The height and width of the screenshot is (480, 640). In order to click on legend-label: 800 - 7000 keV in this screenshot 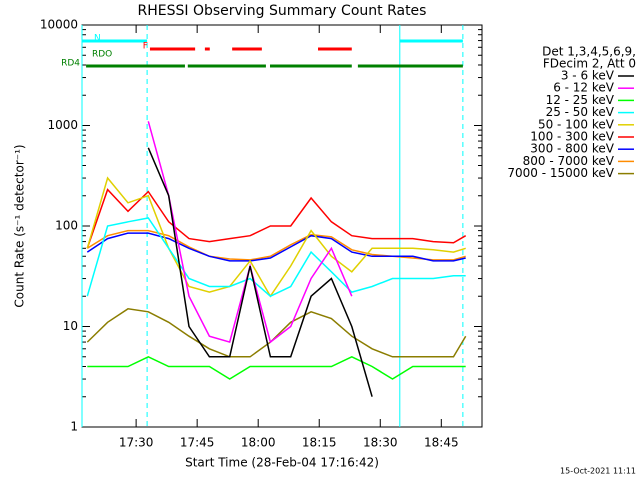, I will do `click(569, 161)`.